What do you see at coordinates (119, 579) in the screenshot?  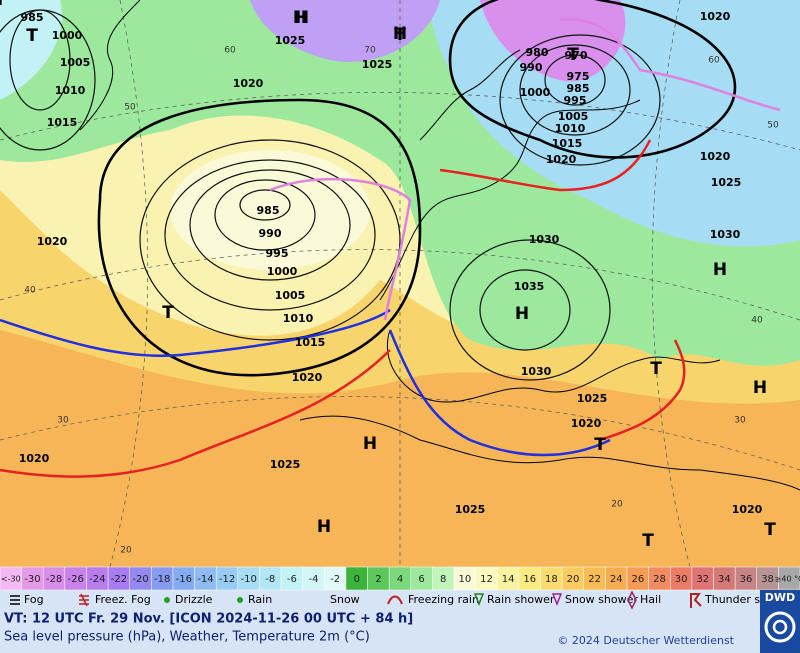 I see `scale-label: -22` at bounding box center [119, 579].